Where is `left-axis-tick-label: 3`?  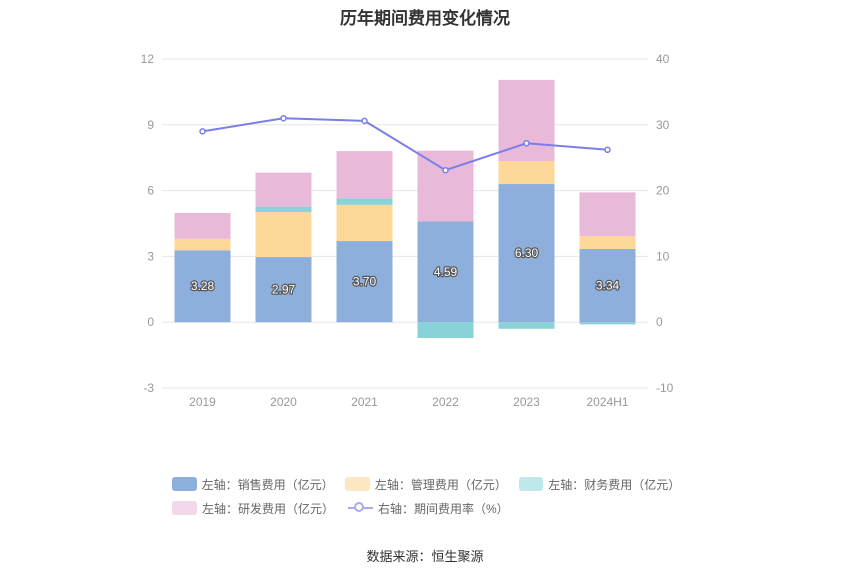
left-axis-tick-label: 3 is located at coordinates (150, 256).